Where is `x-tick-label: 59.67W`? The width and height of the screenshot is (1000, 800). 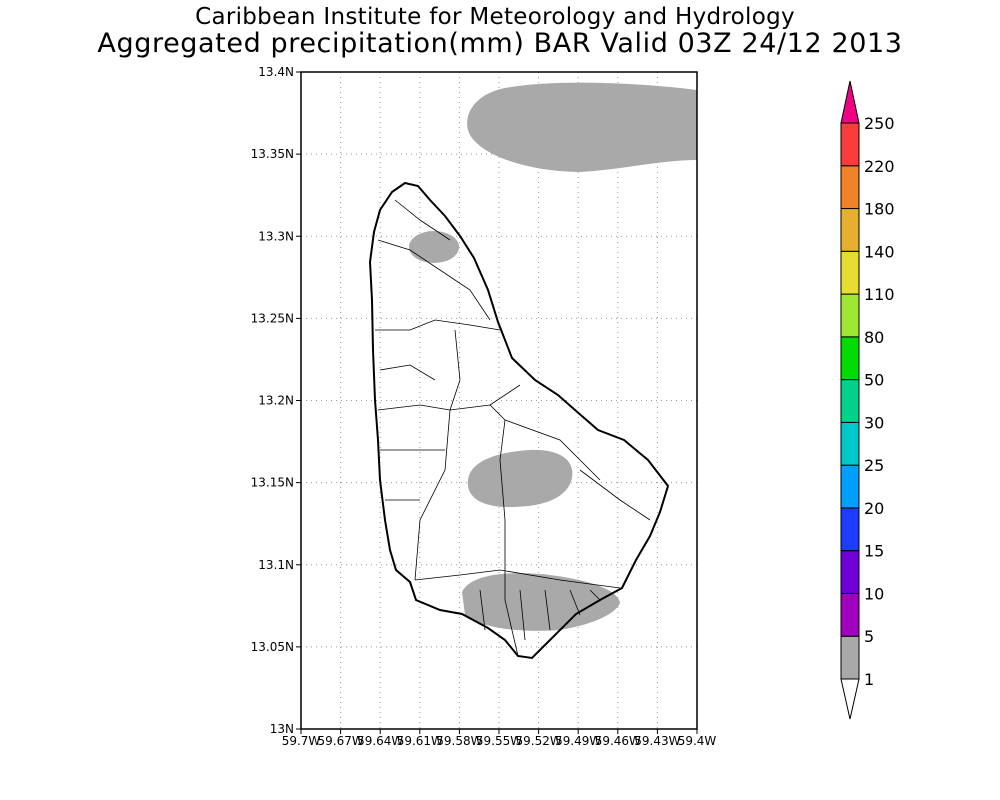 x-tick-label: 59.67W is located at coordinates (340, 741).